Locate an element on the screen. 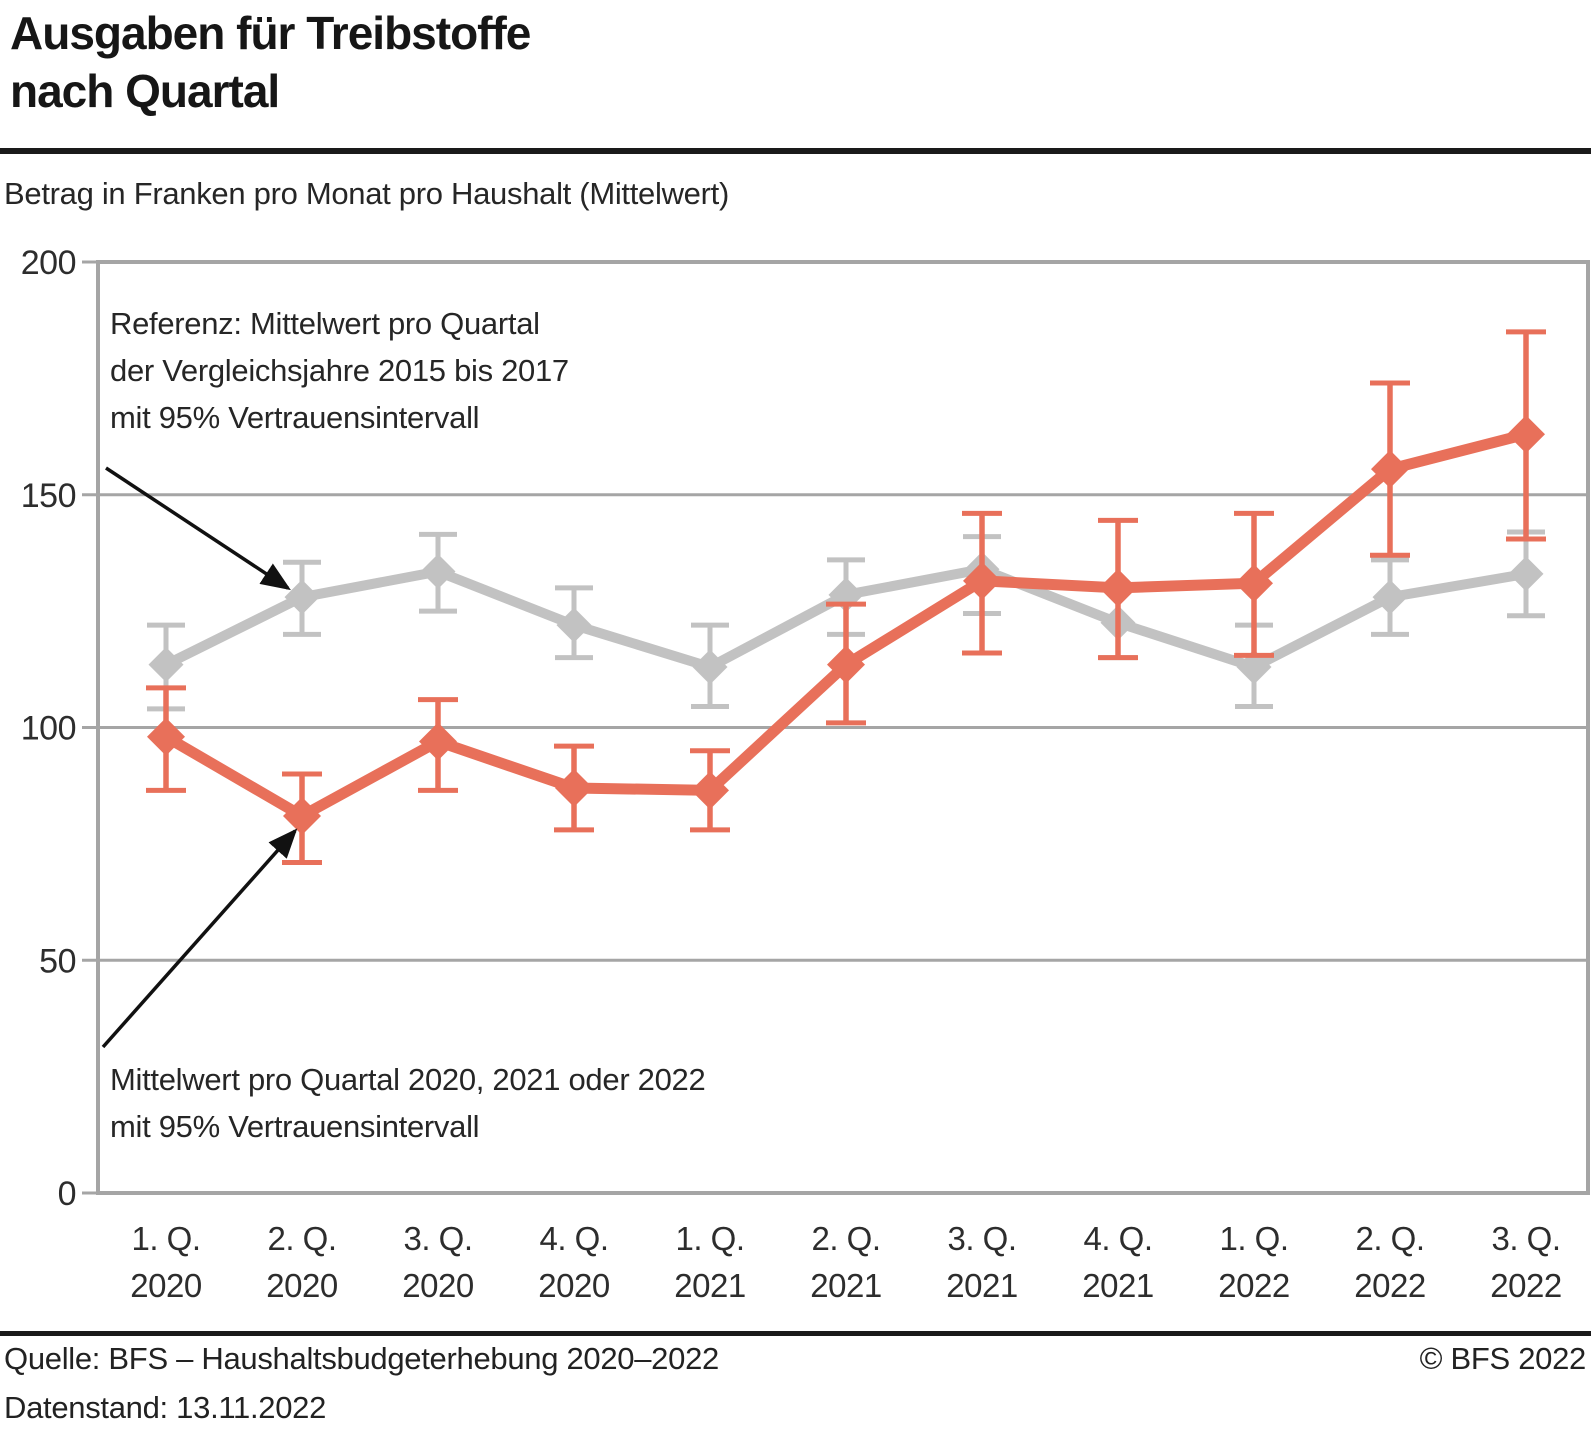 The width and height of the screenshot is (1591, 1447). y-tick-label-0: 0 is located at coordinates (67, 1194).